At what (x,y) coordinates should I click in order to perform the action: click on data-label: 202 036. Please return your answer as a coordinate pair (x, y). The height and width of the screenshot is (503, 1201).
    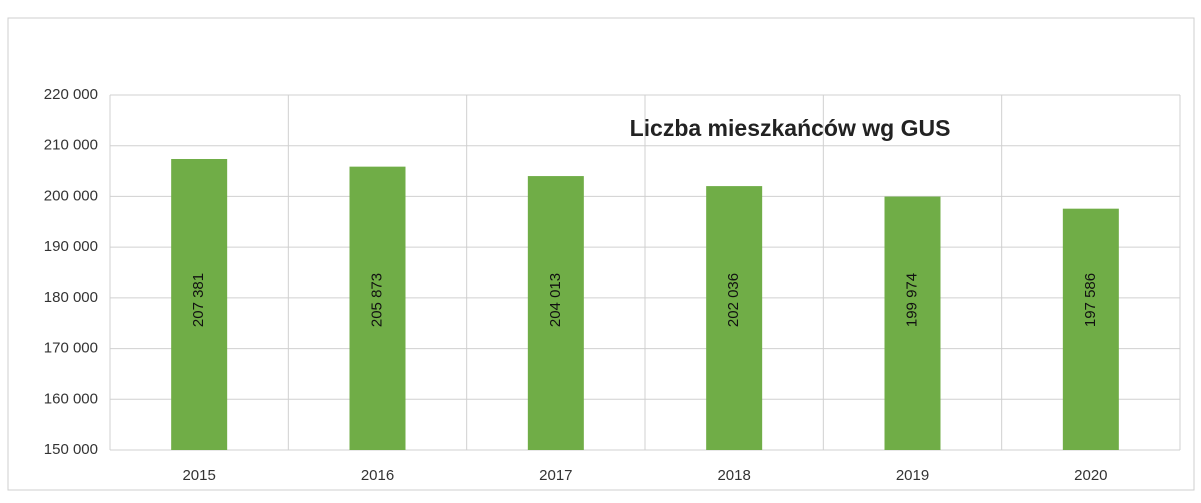
    Looking at the image, I should click on (733, 300).